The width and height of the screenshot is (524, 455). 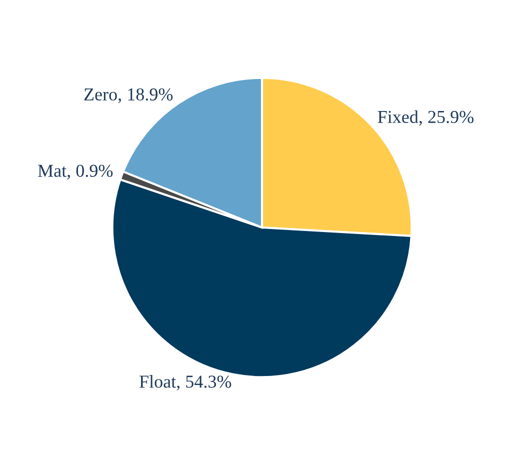 I want to click on slice-label: Float, 54.3%, so click(x=186, y=382).